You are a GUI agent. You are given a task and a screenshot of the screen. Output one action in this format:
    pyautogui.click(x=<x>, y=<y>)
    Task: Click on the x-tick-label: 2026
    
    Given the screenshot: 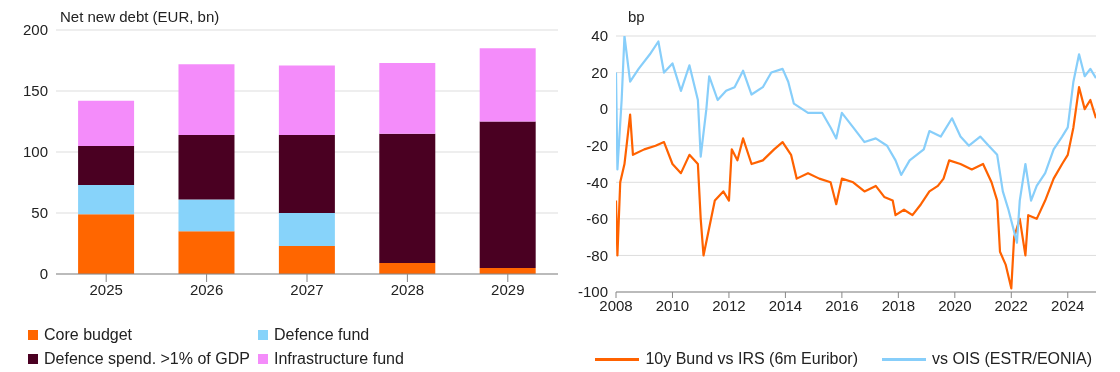 What is the action you would take?
    pyautogui.click(x=206, y=289)
    